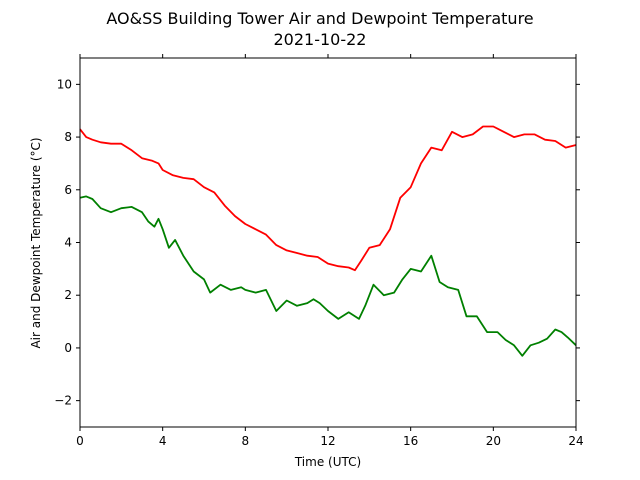 This screenshot has height=480, width=640. What do you see at coordinates (36, 242) in the screenshot?
I see `y-axis-label: Air and Dewpoint Temperature (°C)` at bounding box center [36, 242].